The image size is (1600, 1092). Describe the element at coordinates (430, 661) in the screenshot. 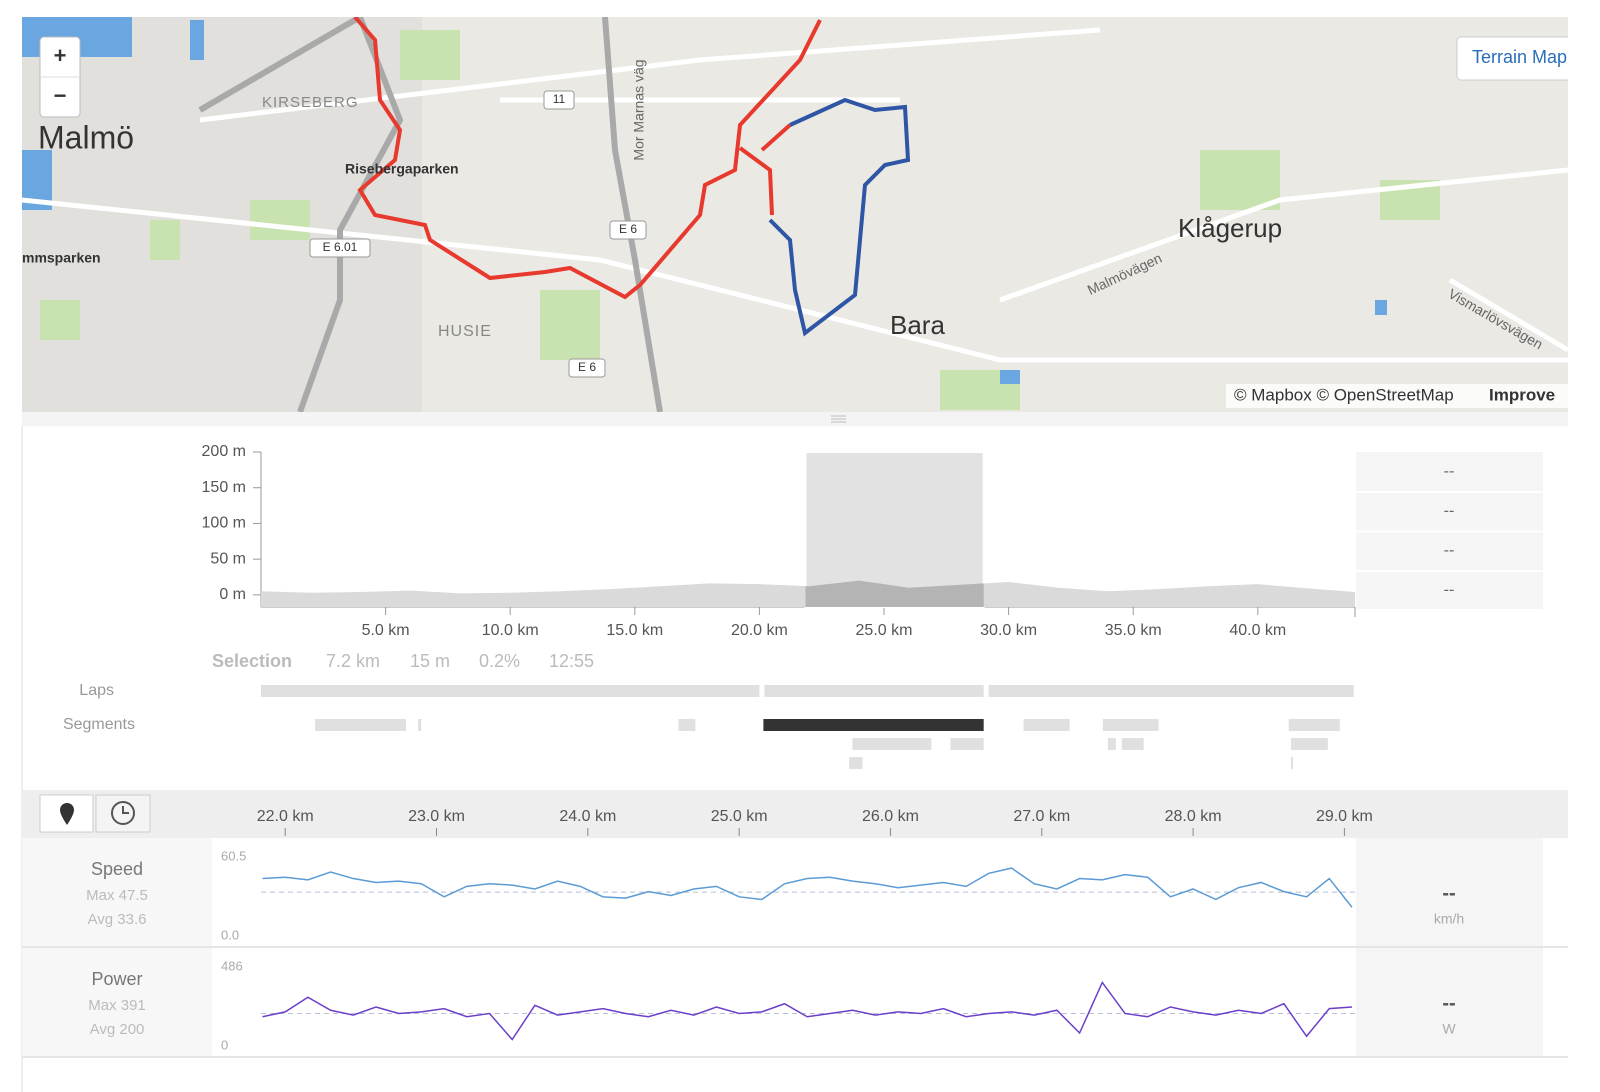

I see `selection-elevation: 15 m` at that location.